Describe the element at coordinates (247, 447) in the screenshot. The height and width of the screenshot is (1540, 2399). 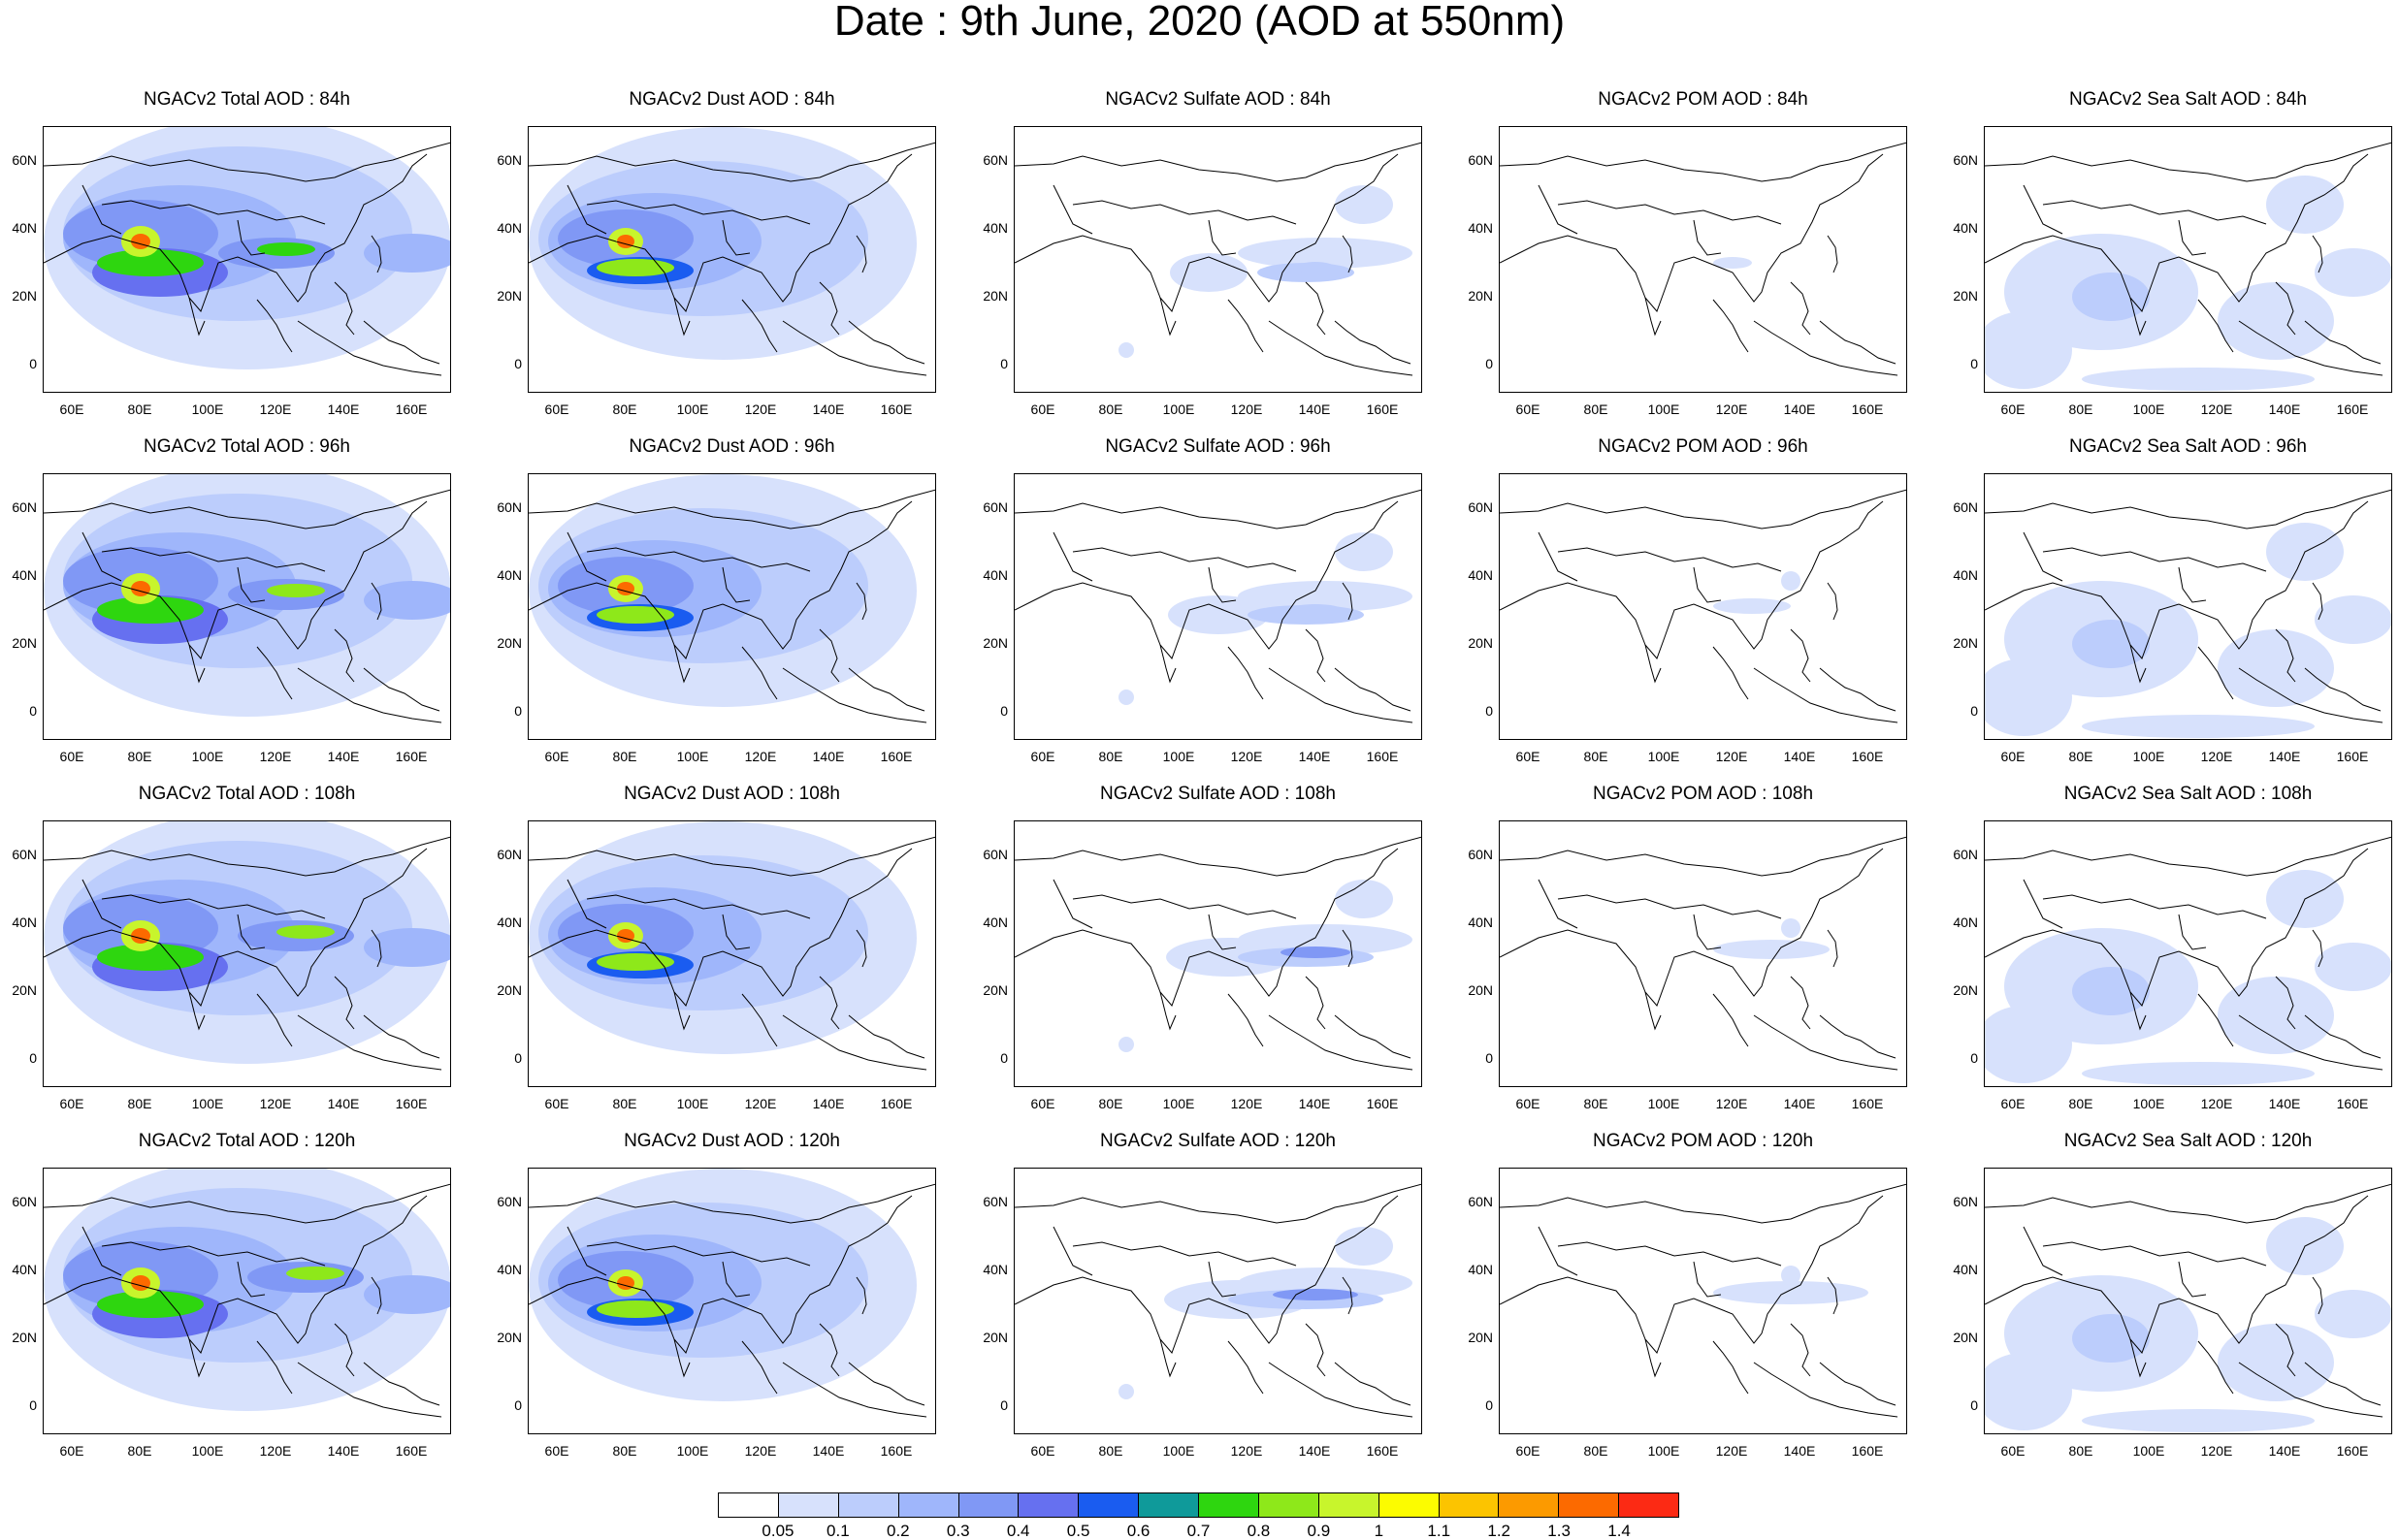
I see `panel-title: NGACv2 Total AOD : 96h` at that location.